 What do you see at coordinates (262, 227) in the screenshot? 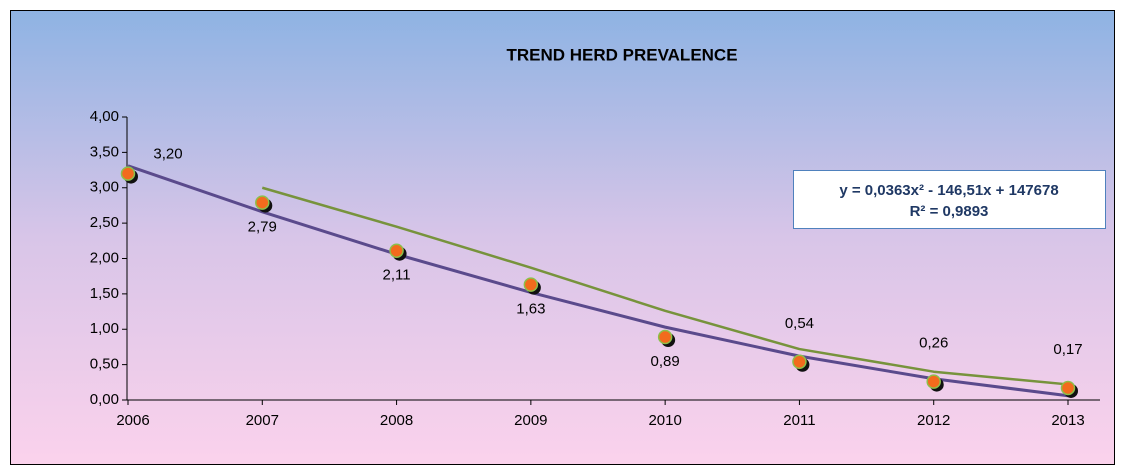
I see `data-label: 2,79` at bounding box center [262, 227].